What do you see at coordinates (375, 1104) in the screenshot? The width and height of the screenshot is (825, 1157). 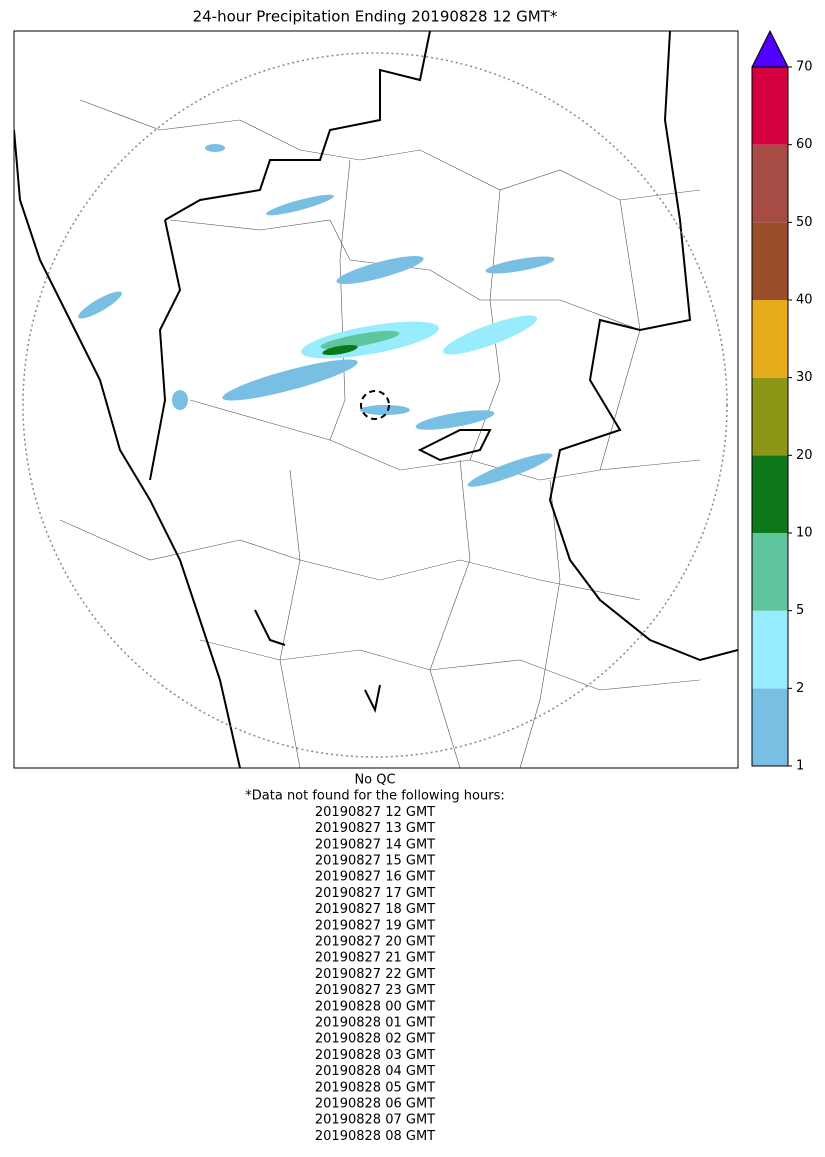 I see `note-line: 20190828 06 GMT` at bounding box center [375, 1104].